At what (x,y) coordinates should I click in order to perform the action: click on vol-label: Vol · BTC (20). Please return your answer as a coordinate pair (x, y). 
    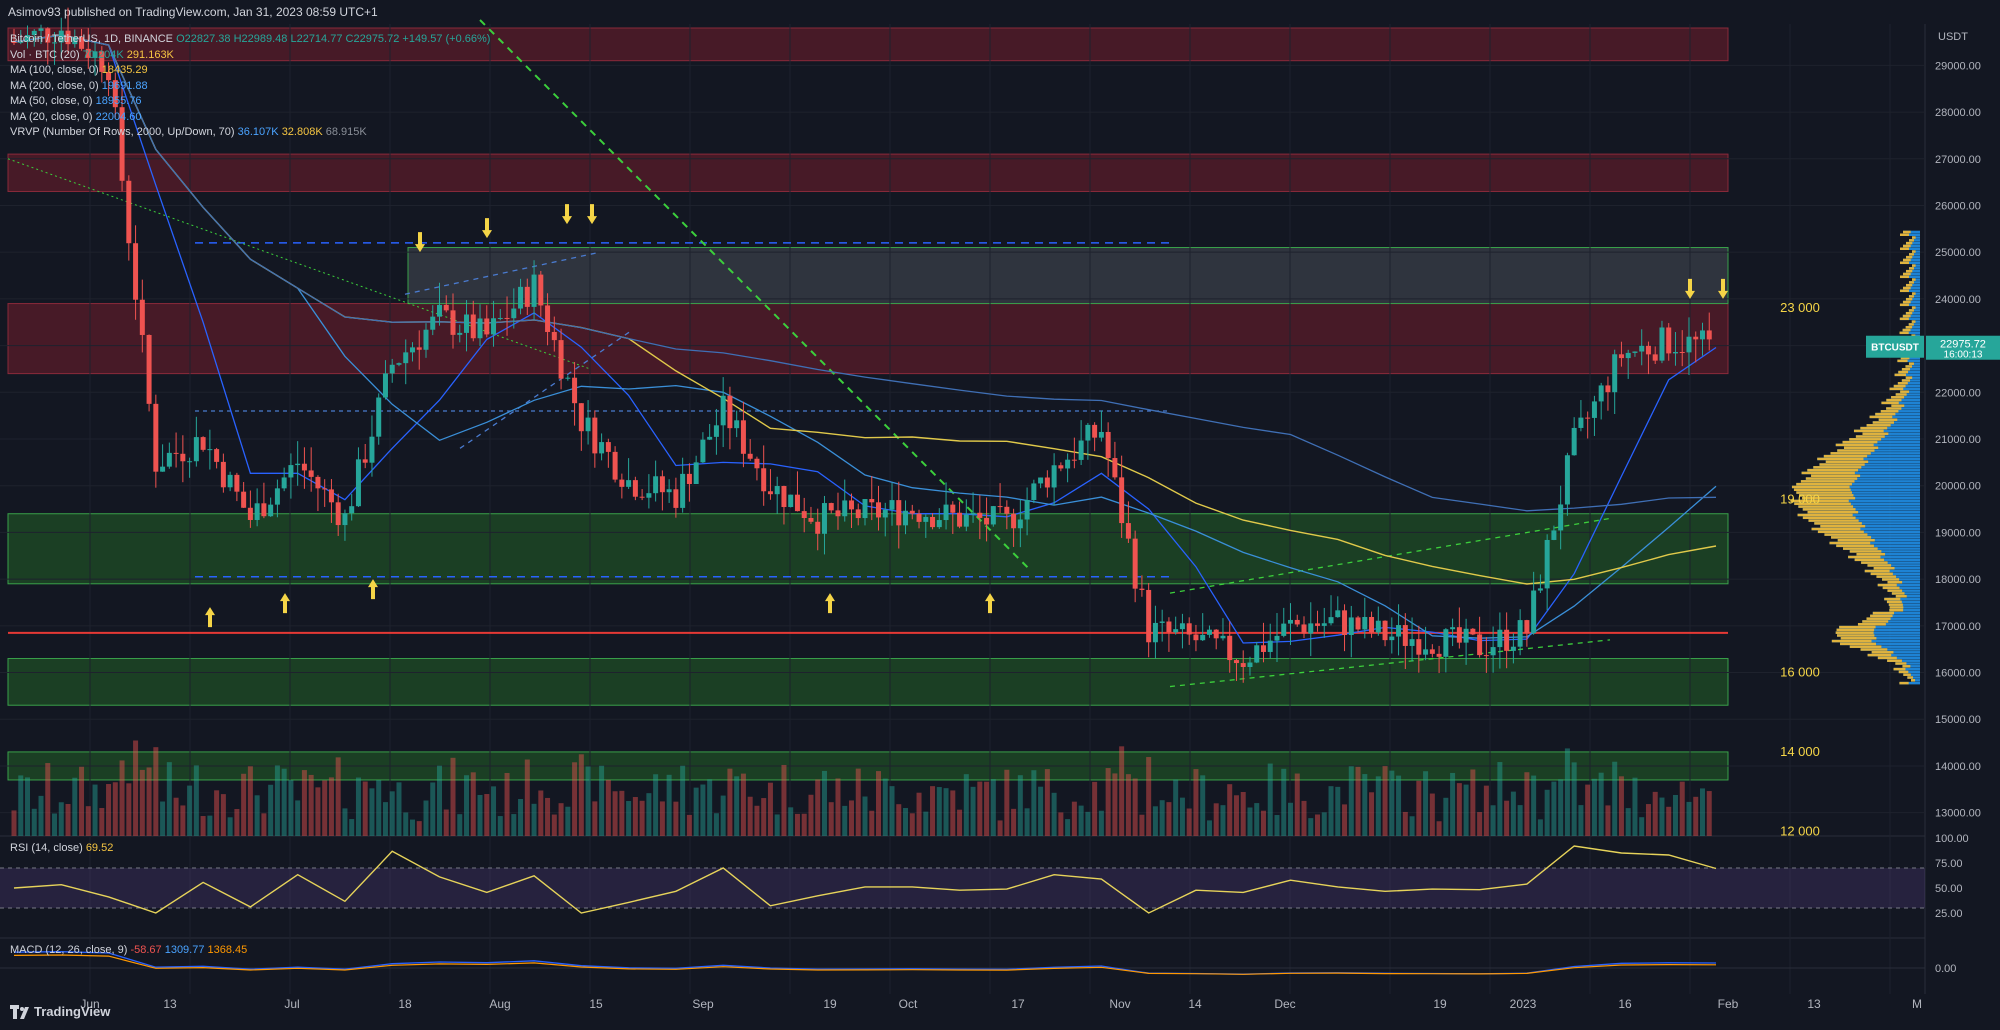
    Looking at the image, I should click on (45, 54).